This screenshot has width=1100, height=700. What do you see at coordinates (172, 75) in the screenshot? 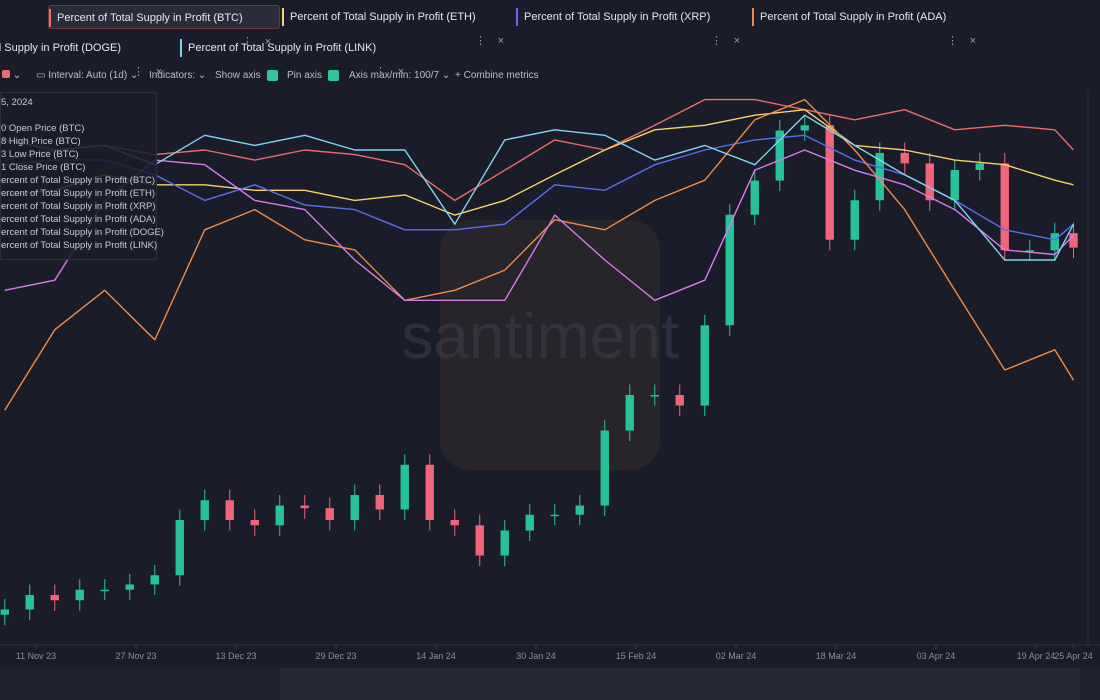
I see `indicators-label: Indicators:` at bounding box center [172, 75].